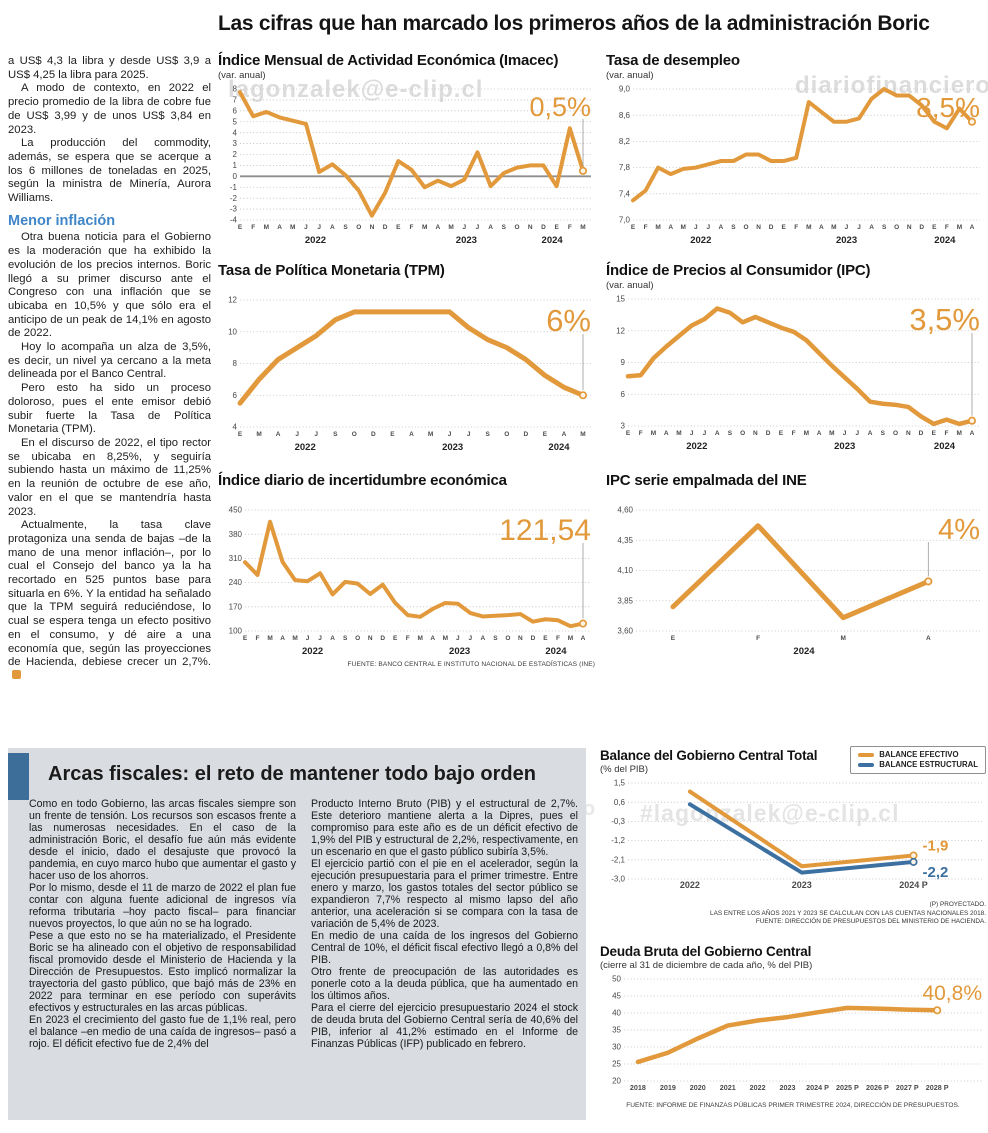 The image size is (988, 1133). What do you see at coordinates (331, 270) in the screenshot?
I see `chart-title: Tasa de Política Monetaria (TPM)` at bounding box center [331, 270].